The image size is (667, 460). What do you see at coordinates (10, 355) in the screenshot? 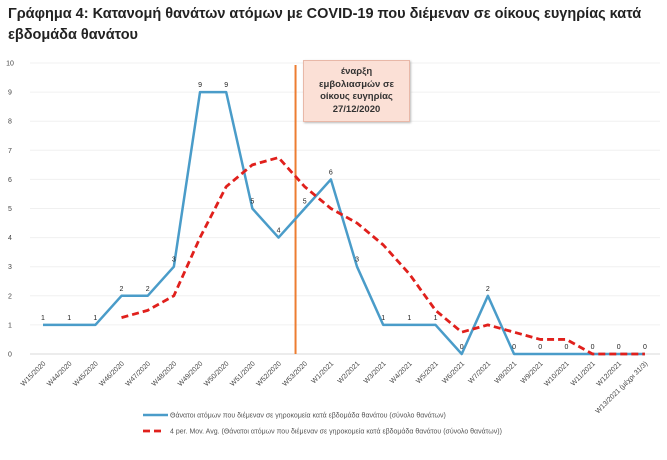
I see `y-tick-label: 0` at bounding box center [10, 355].